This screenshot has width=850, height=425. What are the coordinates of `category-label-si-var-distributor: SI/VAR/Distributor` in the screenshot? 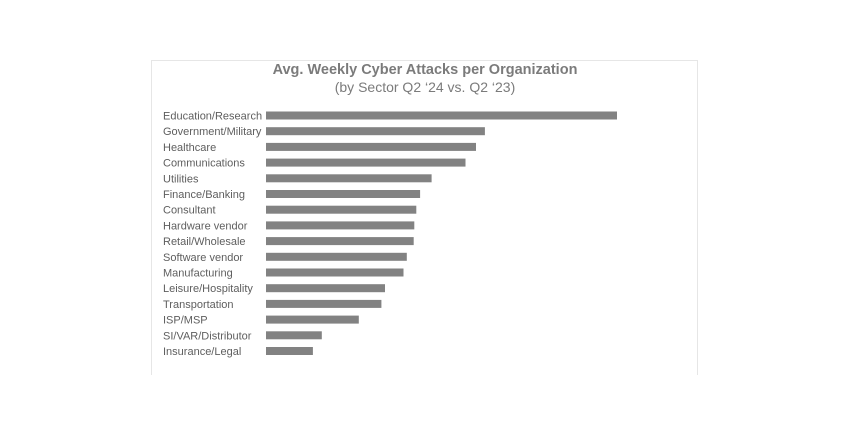 It's located at (207, 336).